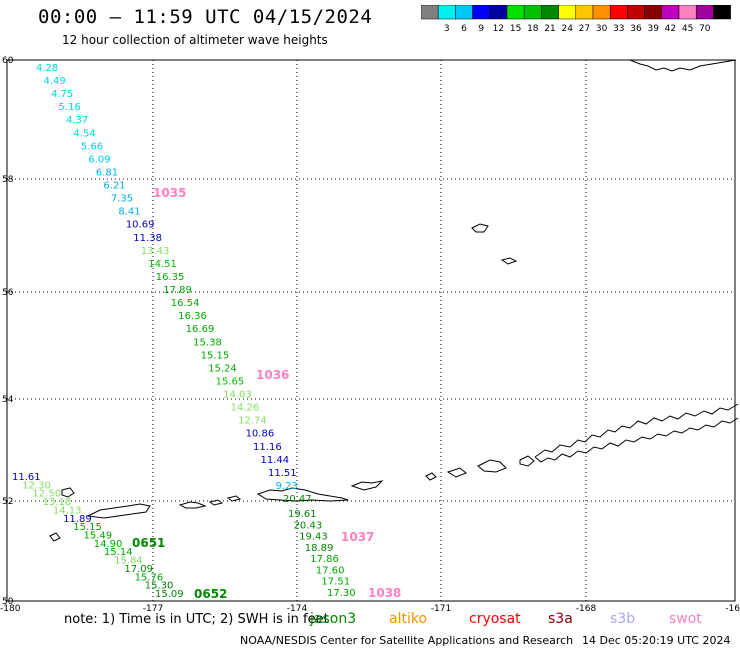  Describe the element at coordinates (384, 593) in the screenshot. I see `pass-time-label: 1038` at that location.